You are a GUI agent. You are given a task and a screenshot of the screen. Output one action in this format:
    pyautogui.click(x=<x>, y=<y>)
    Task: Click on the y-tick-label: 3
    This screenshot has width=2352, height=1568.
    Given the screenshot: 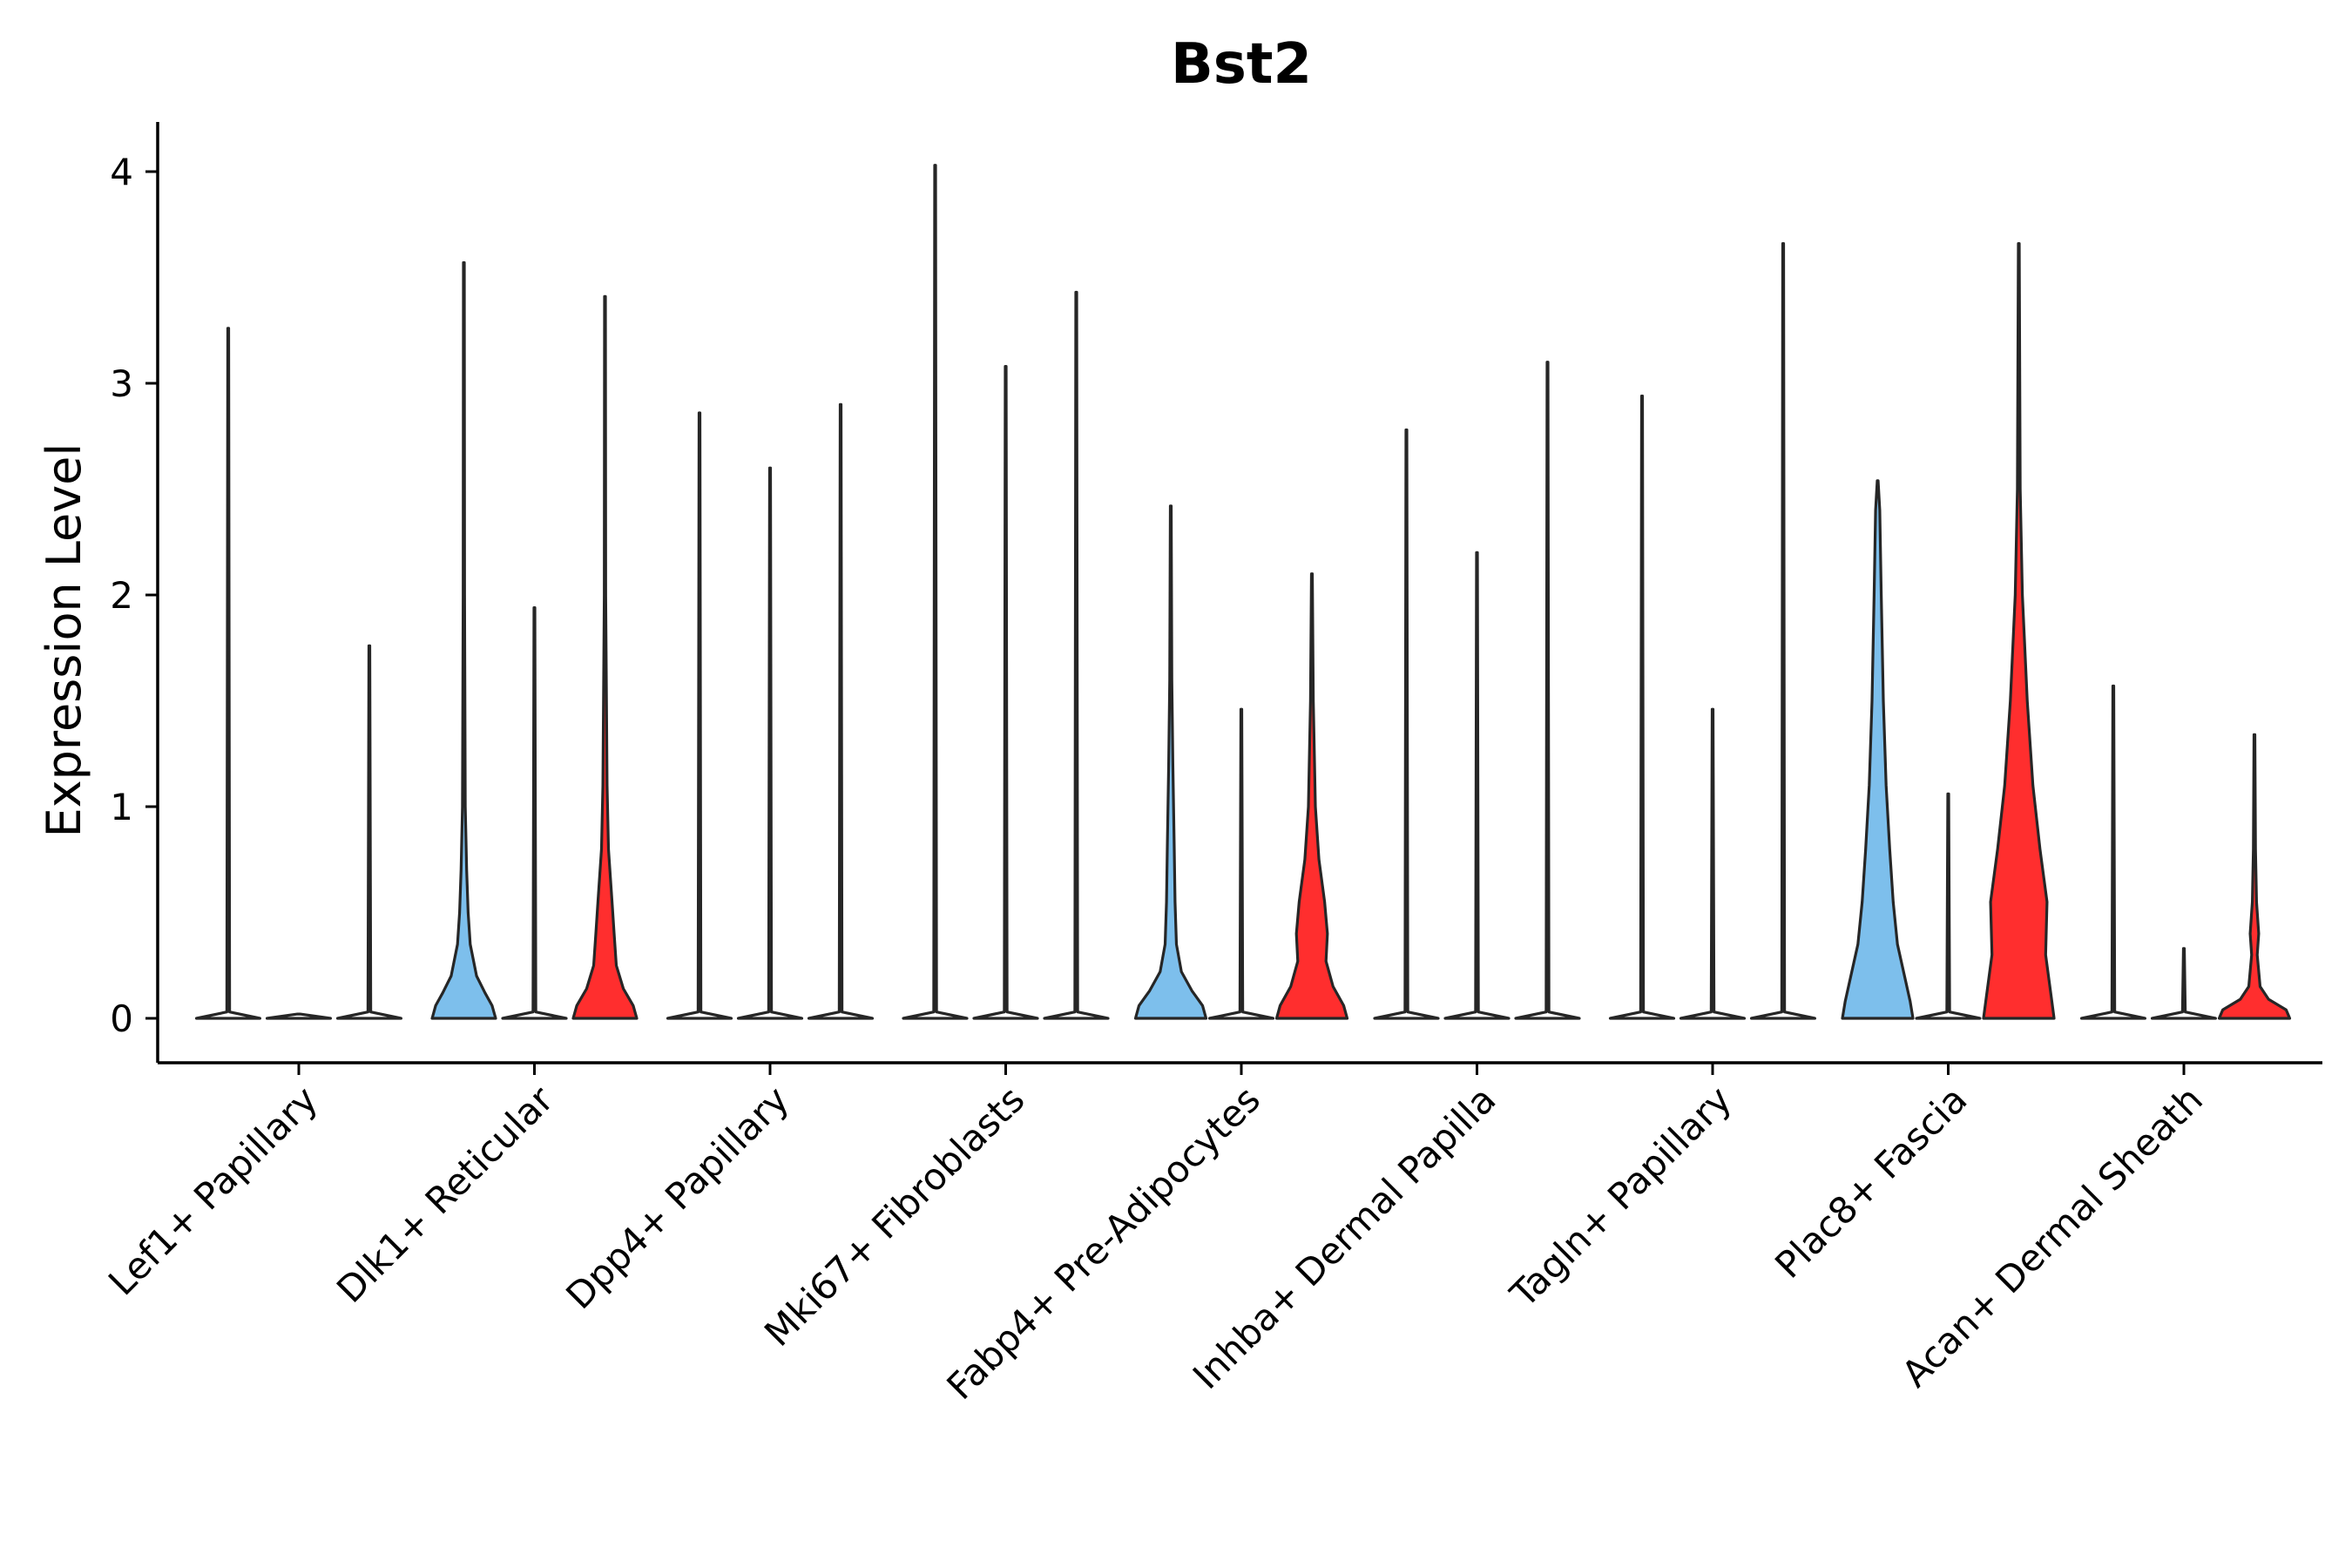 What is the action you would take?
    pyautogui.click(x=121, y=383)
    